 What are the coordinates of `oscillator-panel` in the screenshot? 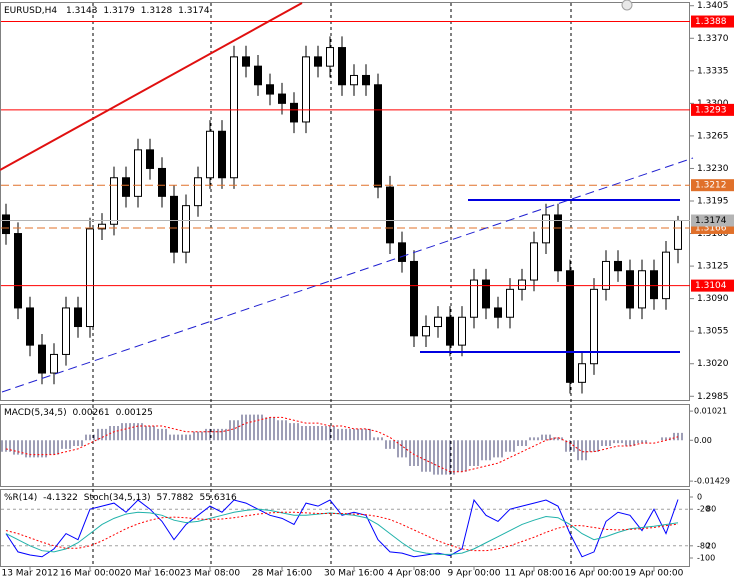 It's located at (345, 528).